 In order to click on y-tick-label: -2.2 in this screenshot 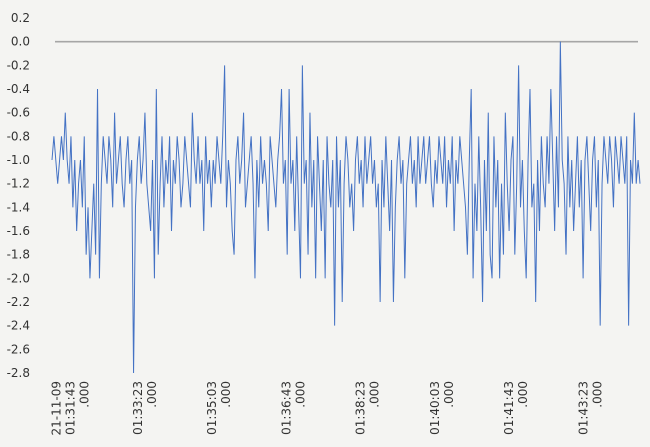, I will do `click(18, 302)`.